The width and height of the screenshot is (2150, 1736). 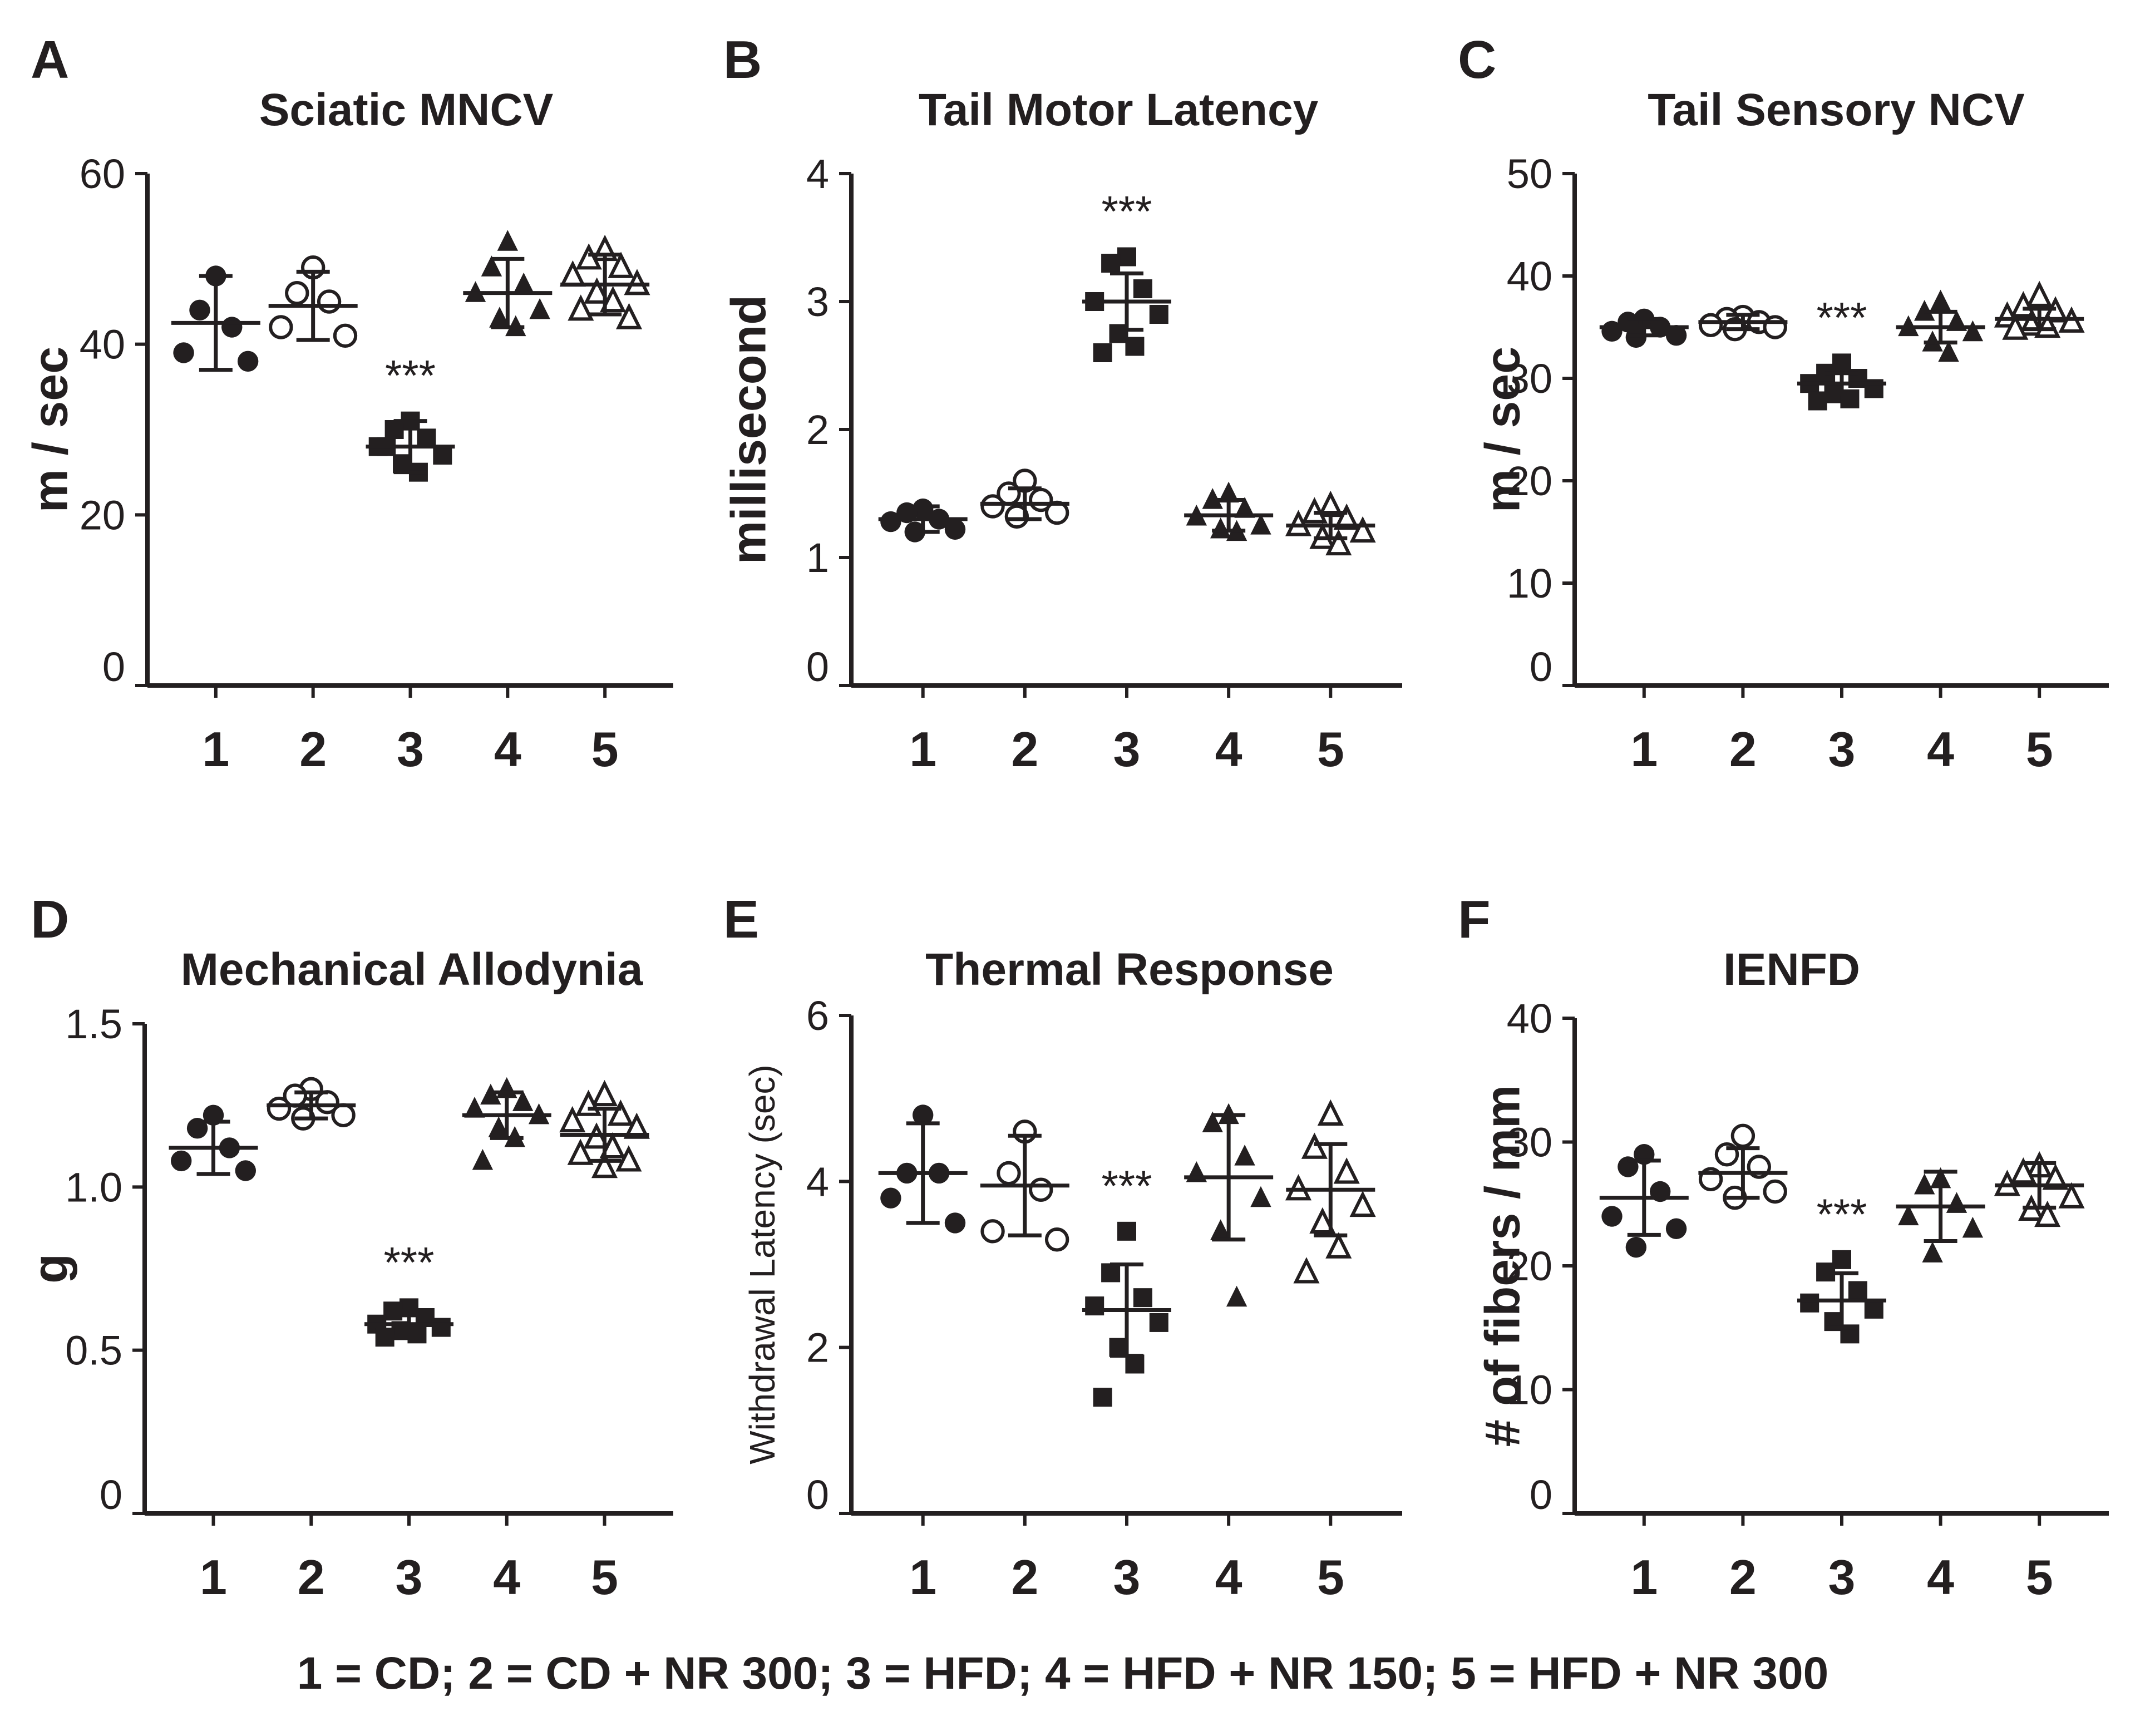 I want to click on panel-letter-D: D, so click(x=50, y=919).